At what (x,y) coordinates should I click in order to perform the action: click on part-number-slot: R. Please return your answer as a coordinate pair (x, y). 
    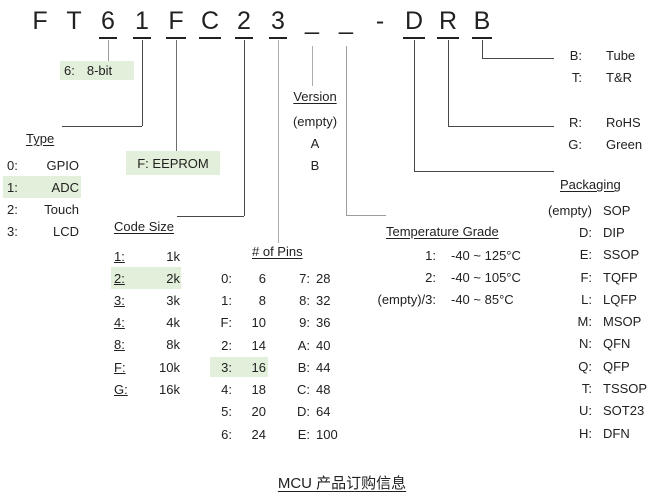
    Looking at the image, I should click on (448, 24).